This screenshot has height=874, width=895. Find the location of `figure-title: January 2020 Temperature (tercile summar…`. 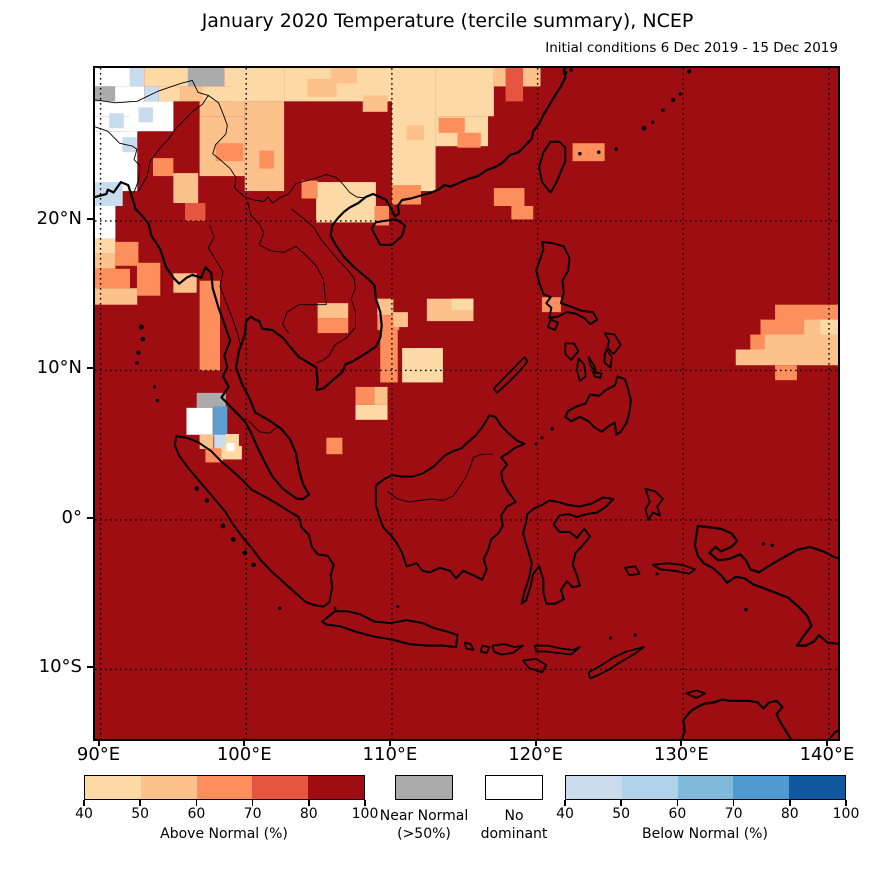

figure-title: January 2020 Temperature (tercile summar… is located at coordinates (447, 21).